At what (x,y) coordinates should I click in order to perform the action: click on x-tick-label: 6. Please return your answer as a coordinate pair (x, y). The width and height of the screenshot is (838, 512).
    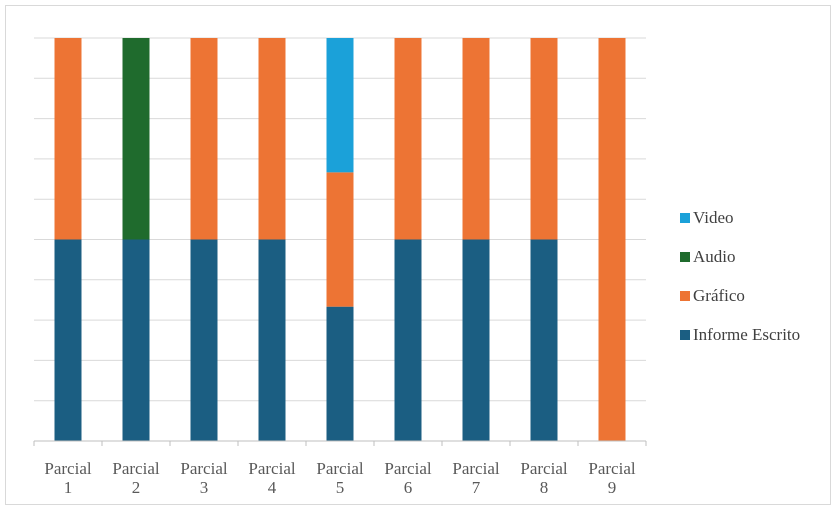
    Looking at the image, I should click on (408, 487).